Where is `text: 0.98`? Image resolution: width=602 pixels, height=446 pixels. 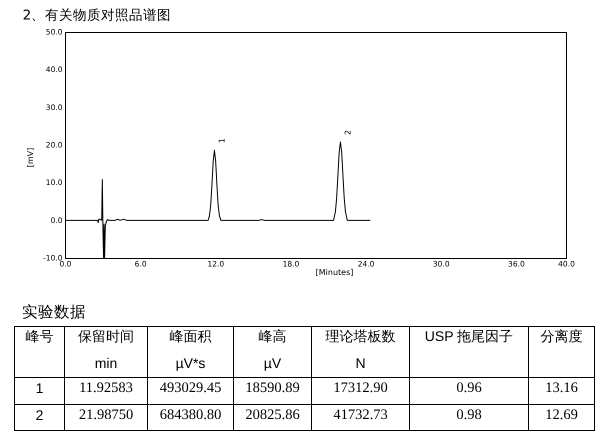 text: 0.98 is located at coordinates (469, 414).